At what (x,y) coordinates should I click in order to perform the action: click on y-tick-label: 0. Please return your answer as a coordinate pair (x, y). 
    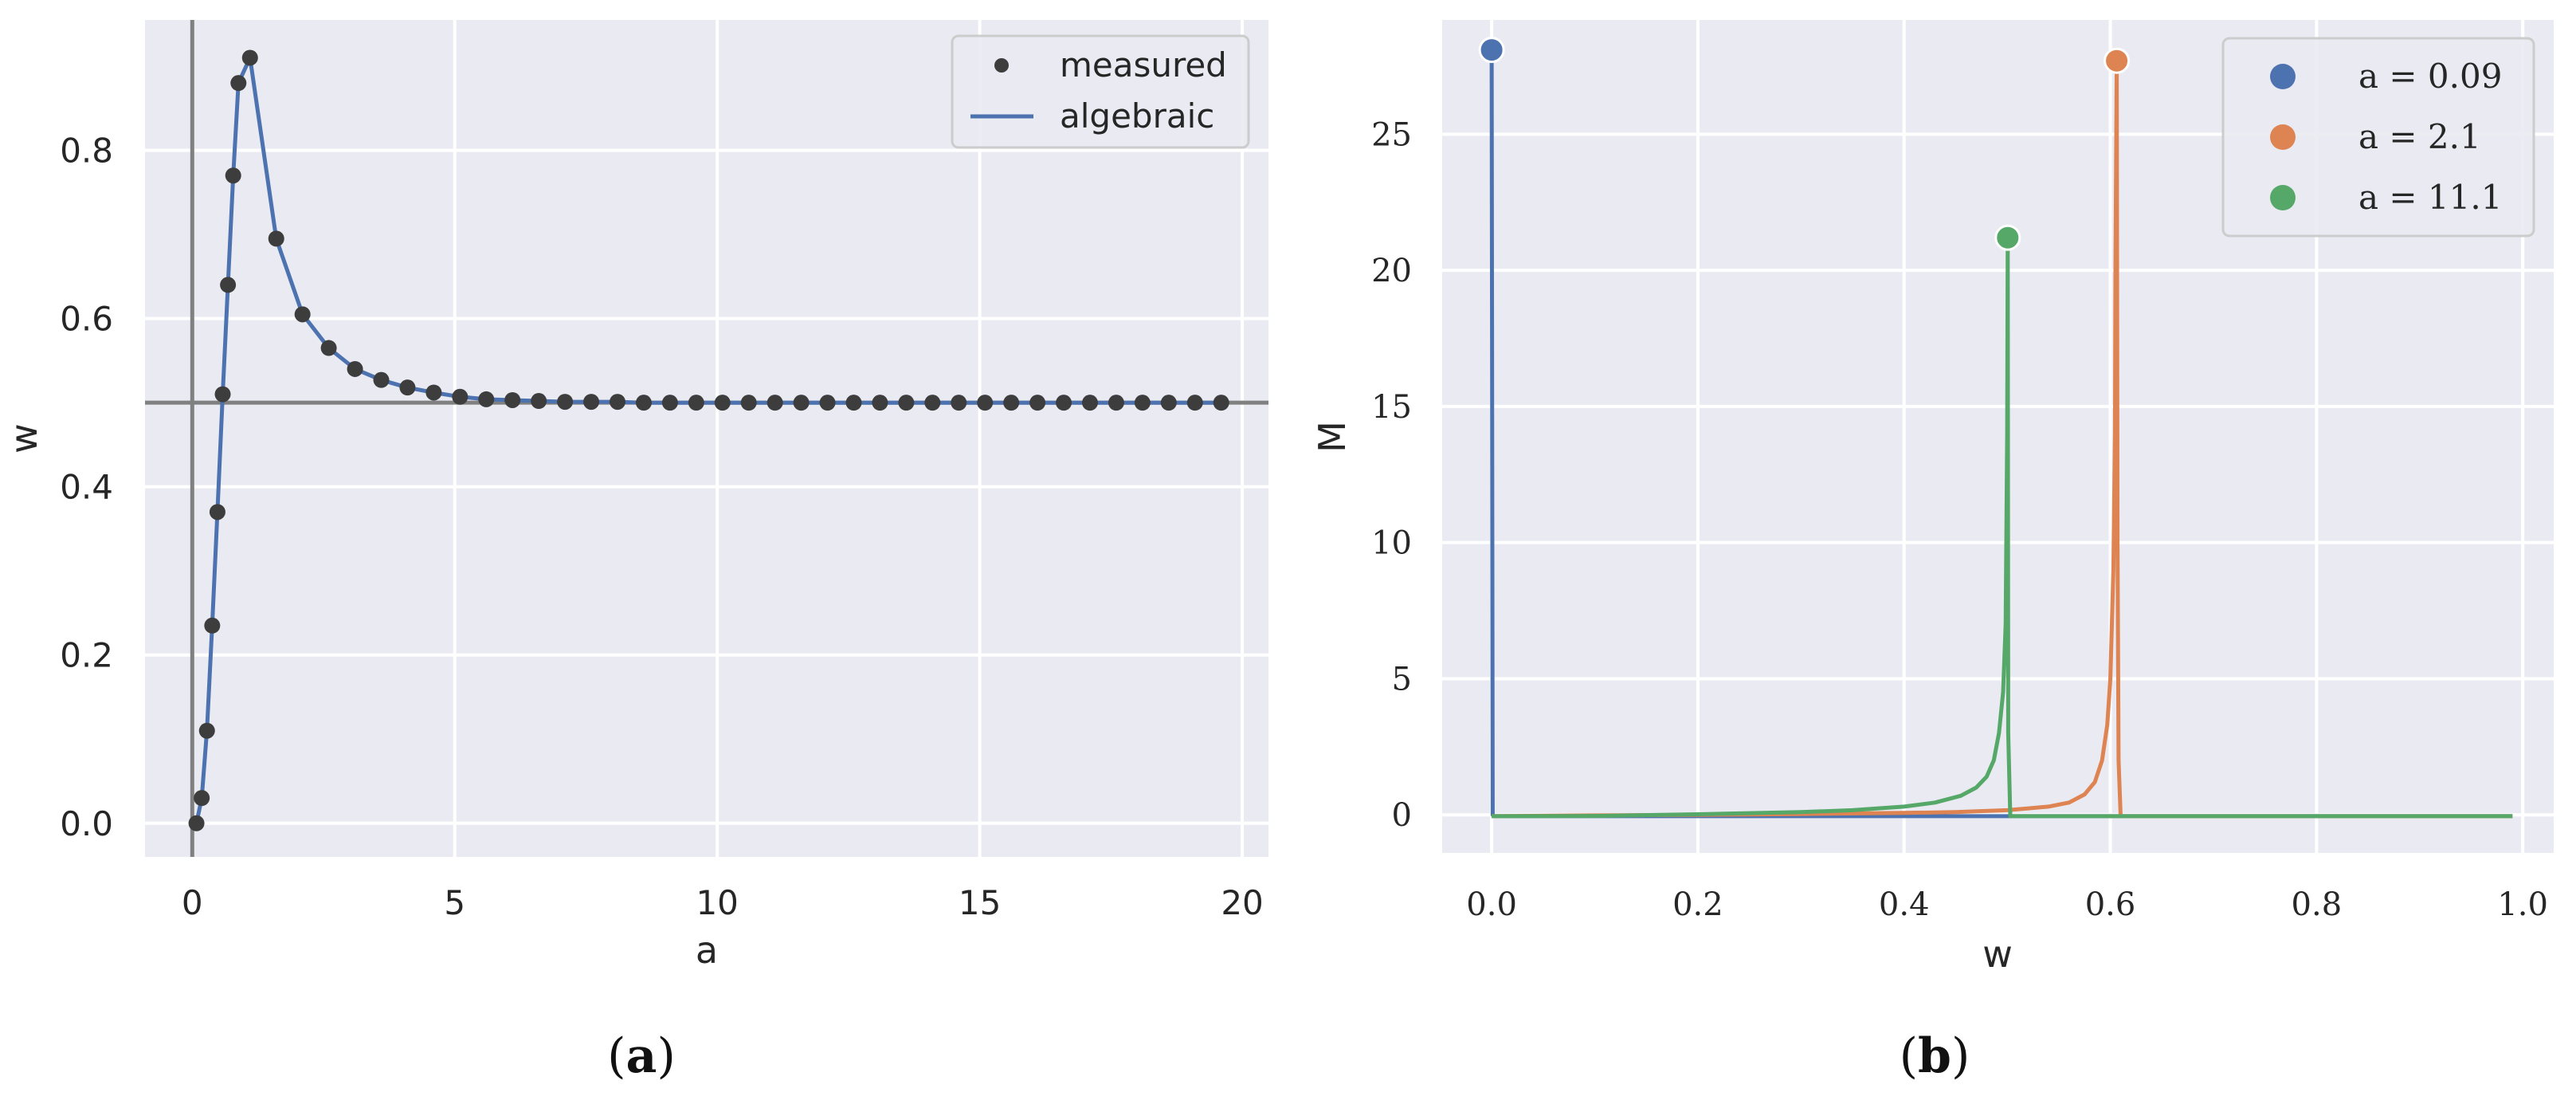
    Looking at the image, I should click on (1402, 816).